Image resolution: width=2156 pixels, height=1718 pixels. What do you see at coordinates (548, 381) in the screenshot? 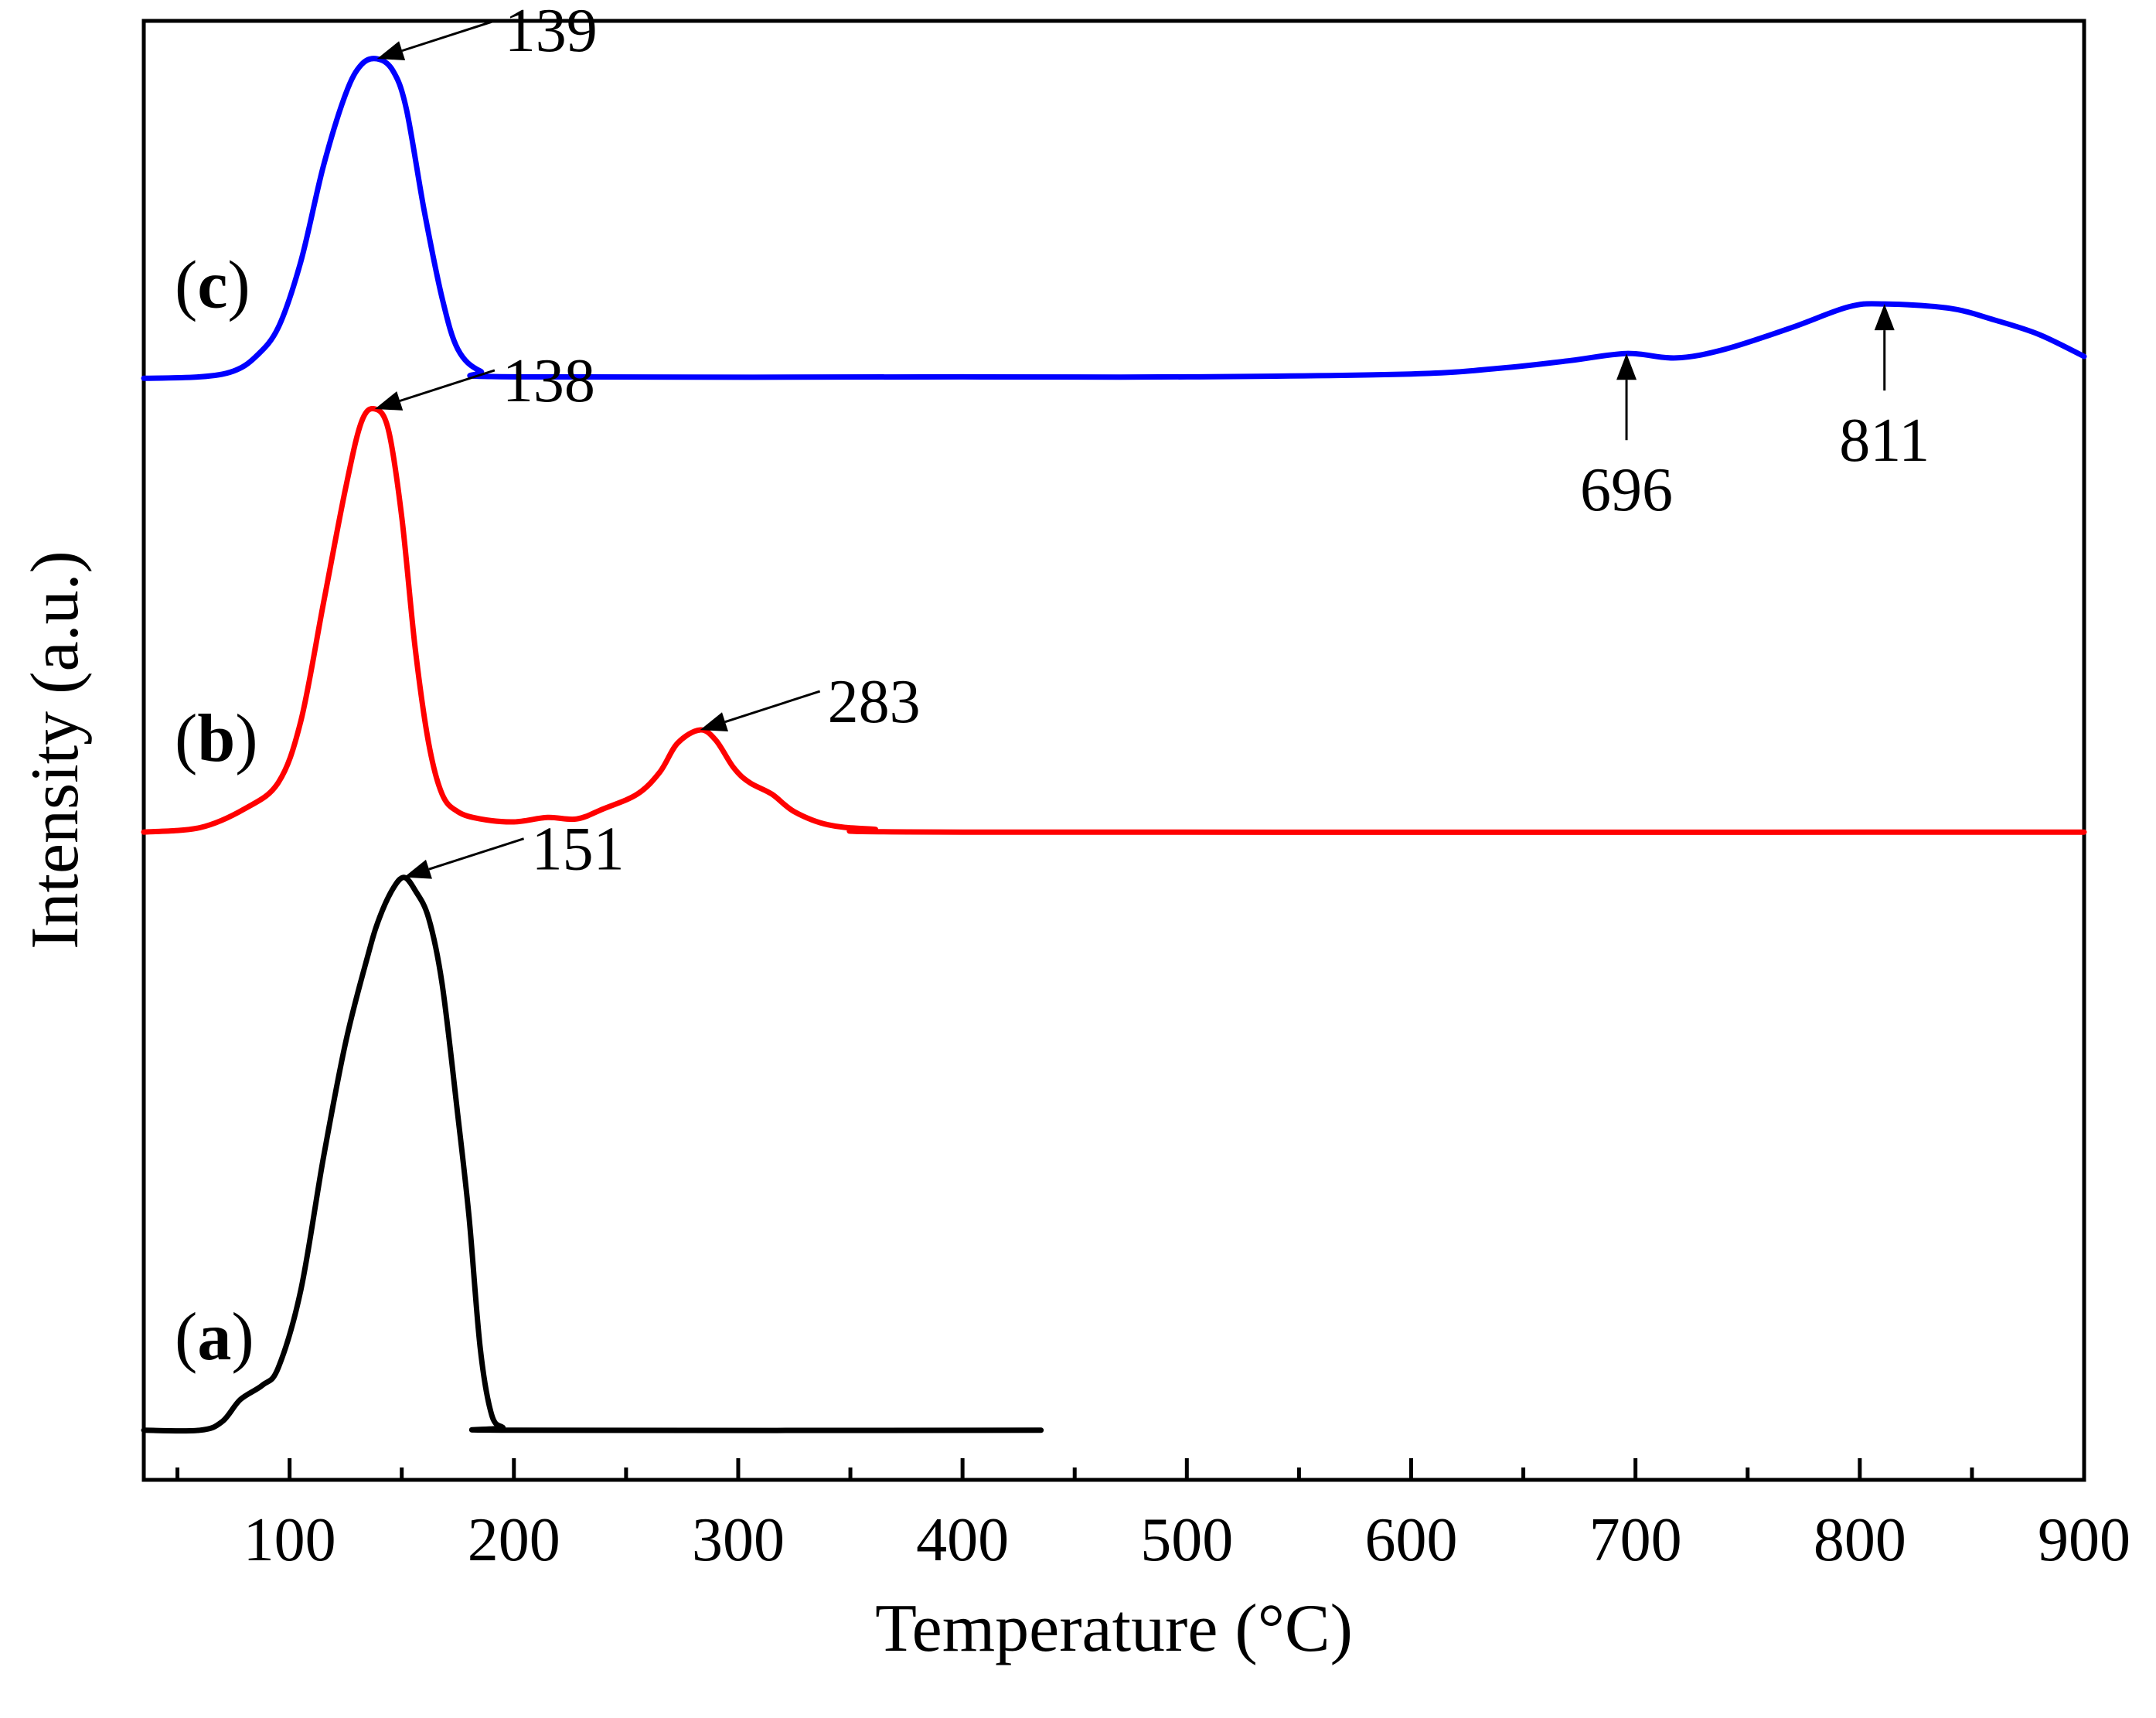
I see `peak-label-138: 138` at bounding box center [548, 381].